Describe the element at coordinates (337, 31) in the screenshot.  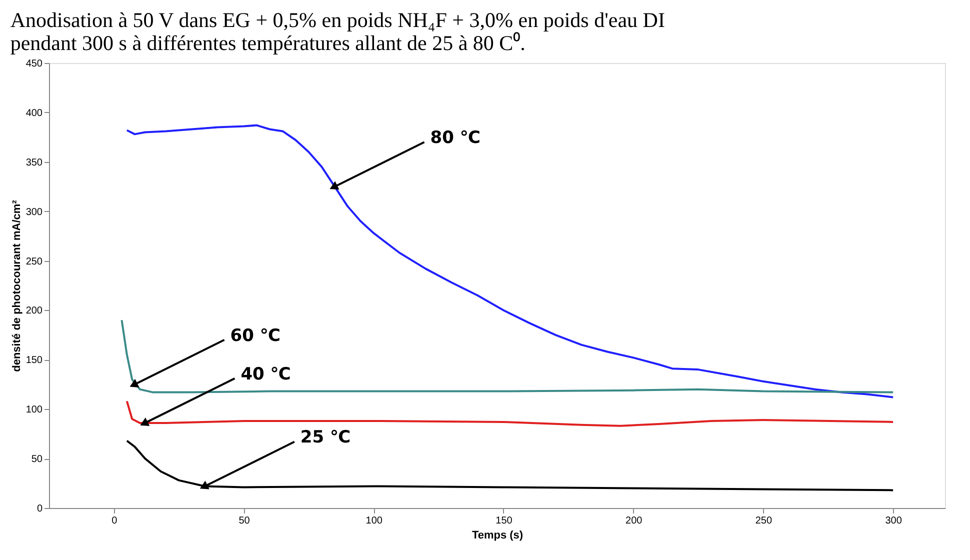
I see `chart-title: Anodisation à 50 V dans EG + 0,5% en poids NH₄F + 3,0% en poids d'eau DI pendant 300 s à différentes températures allant de 25 à 80 C⁰.` at that location.